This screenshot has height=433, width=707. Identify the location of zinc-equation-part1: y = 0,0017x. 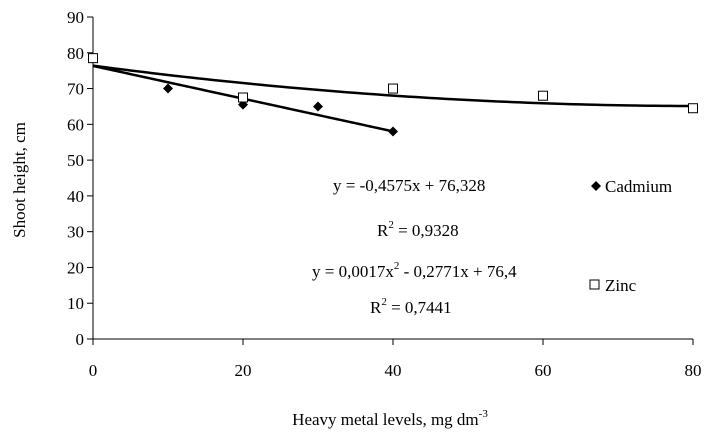
(353, 271).